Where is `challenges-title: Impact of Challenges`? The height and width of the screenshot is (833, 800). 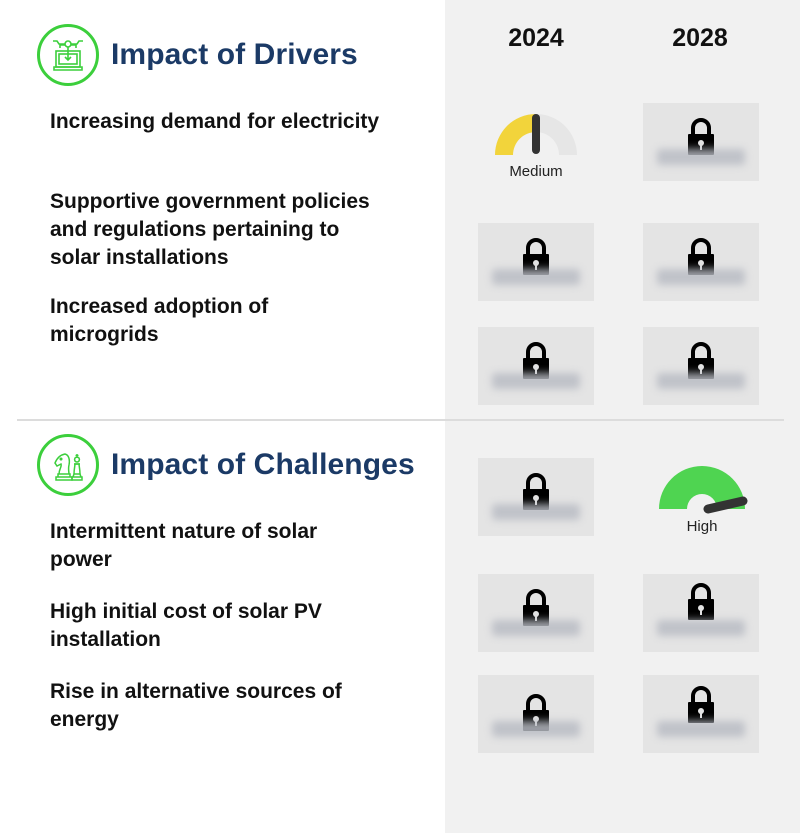 challenges-title: Impact of Challenges is located at coordinates (263, 464).